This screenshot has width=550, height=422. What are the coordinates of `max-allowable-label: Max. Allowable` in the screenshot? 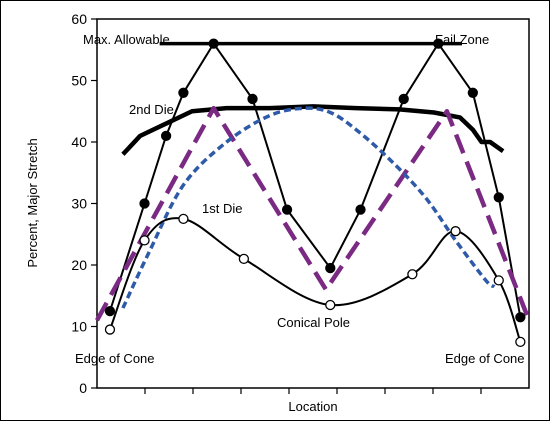 It's located at (126, 39).